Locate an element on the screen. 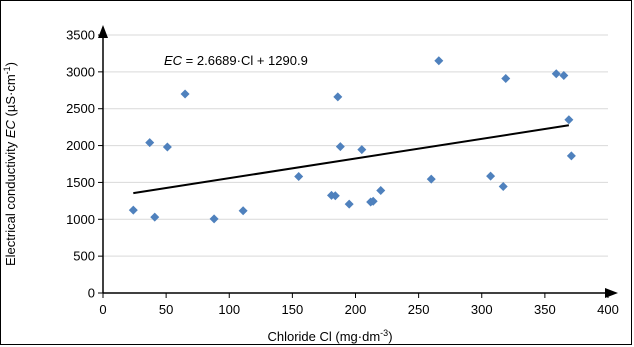 Image resolution: width=634 pixels, height=347 pixels. x-tick-label: 0 is located at coordinates (102, 309).